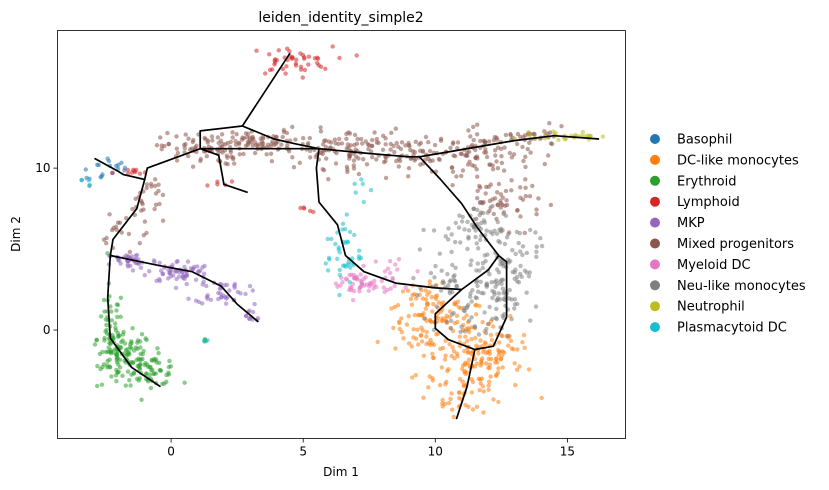  I want to click on series-plasmacytoid-dc, so click(226, 260).